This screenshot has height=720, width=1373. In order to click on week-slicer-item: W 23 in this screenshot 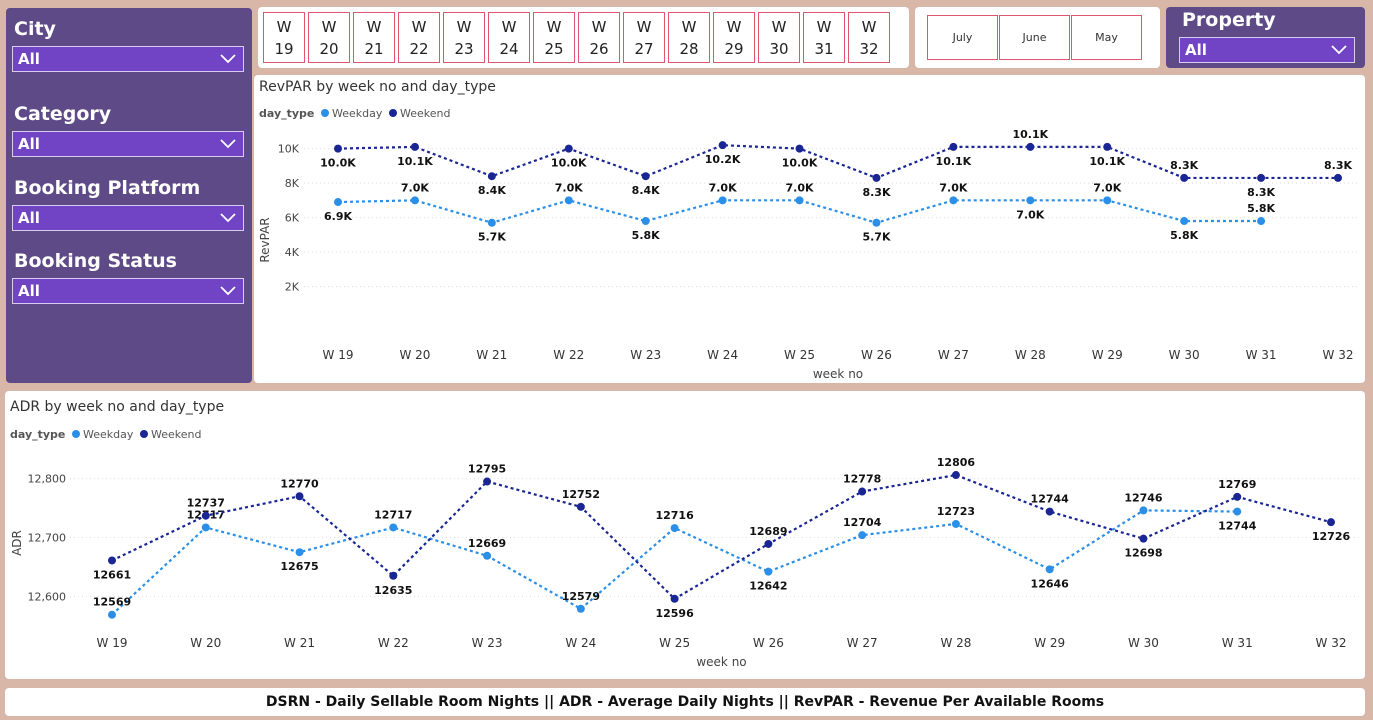, I will do `click(464, 37)`.